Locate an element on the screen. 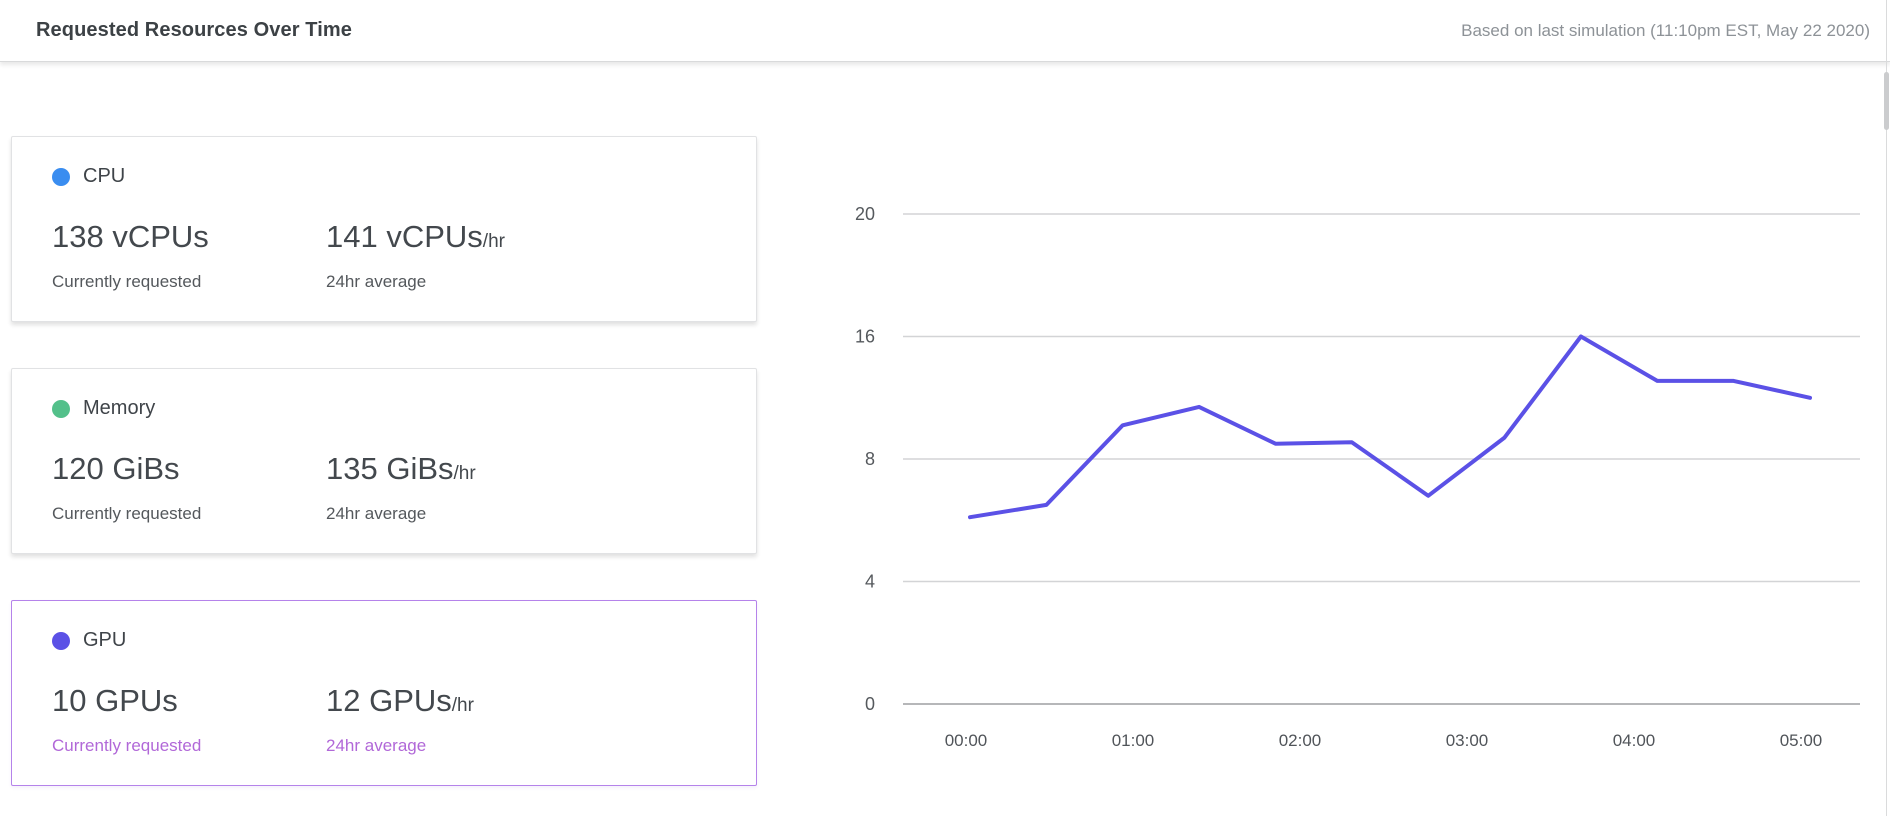 This screenshot has height=832, width=1890. cpu-average-number: 141 vCPUs is located at coordinates (404, 236).